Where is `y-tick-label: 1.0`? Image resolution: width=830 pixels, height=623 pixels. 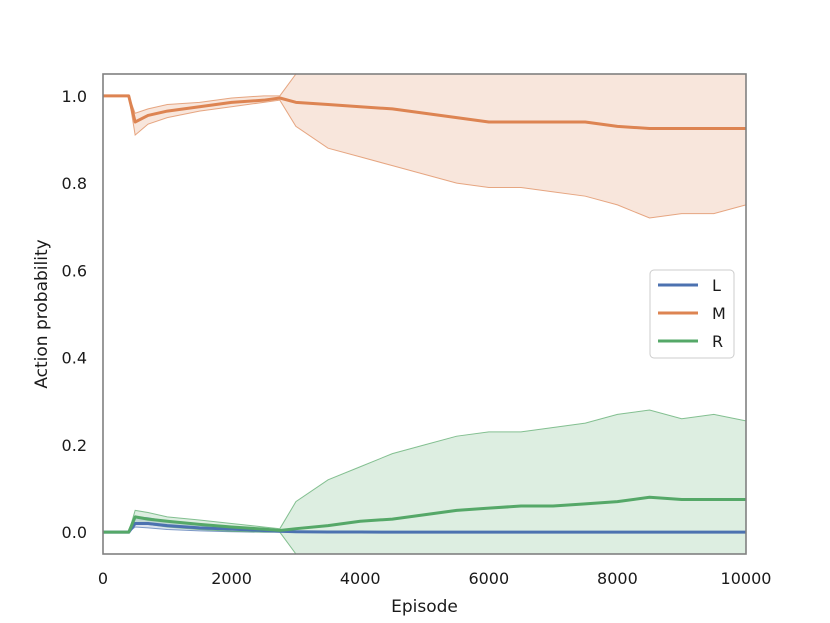
y-tick-label: 1.0 is located at coordinates (74, 96).